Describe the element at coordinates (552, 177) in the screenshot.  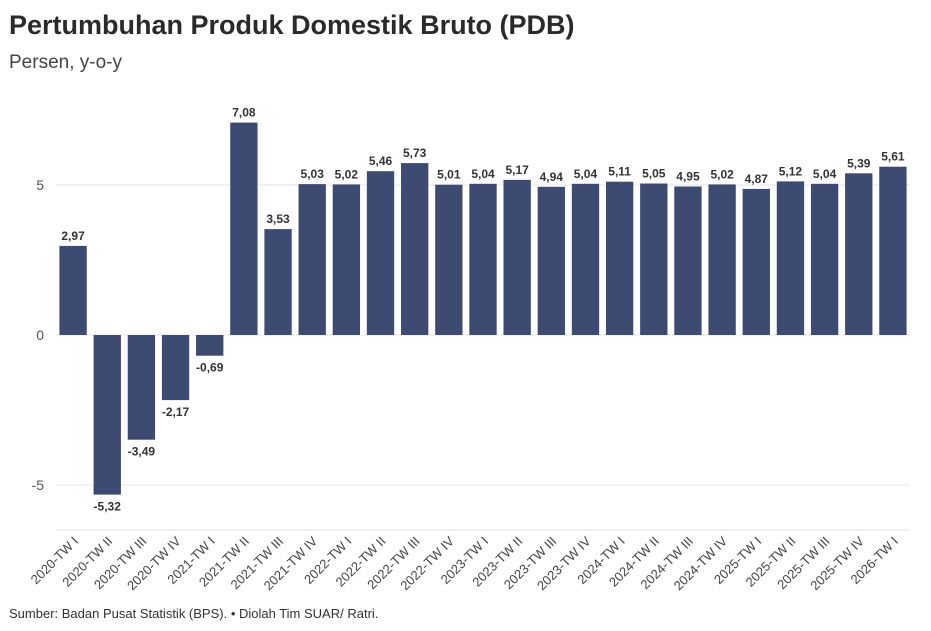
I see `data-label: 4,94` at that location.